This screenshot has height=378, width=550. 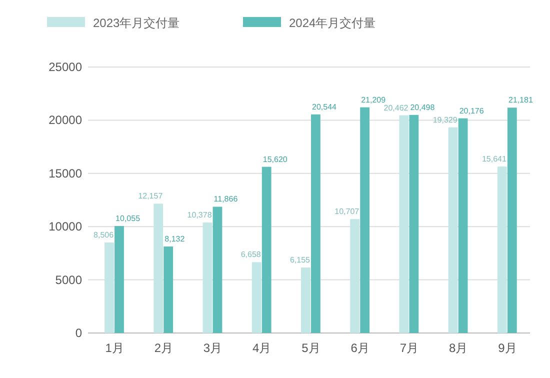 What do you see at coordinates (164, 348) in the screenshot?
I see `x-tick-label: 2月` at bounding box center [164, 348].